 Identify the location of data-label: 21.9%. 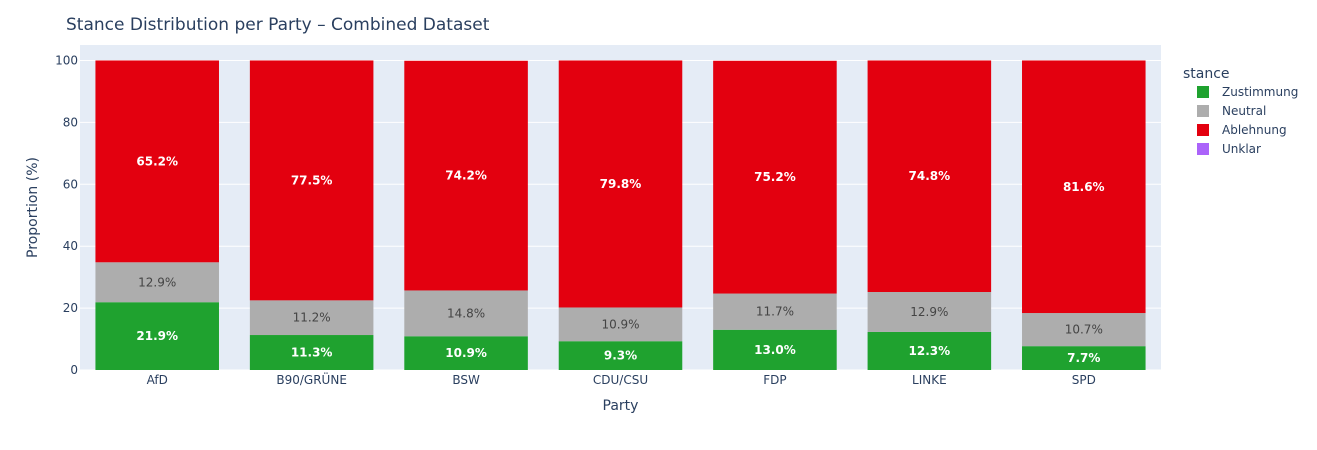
(157, 336).